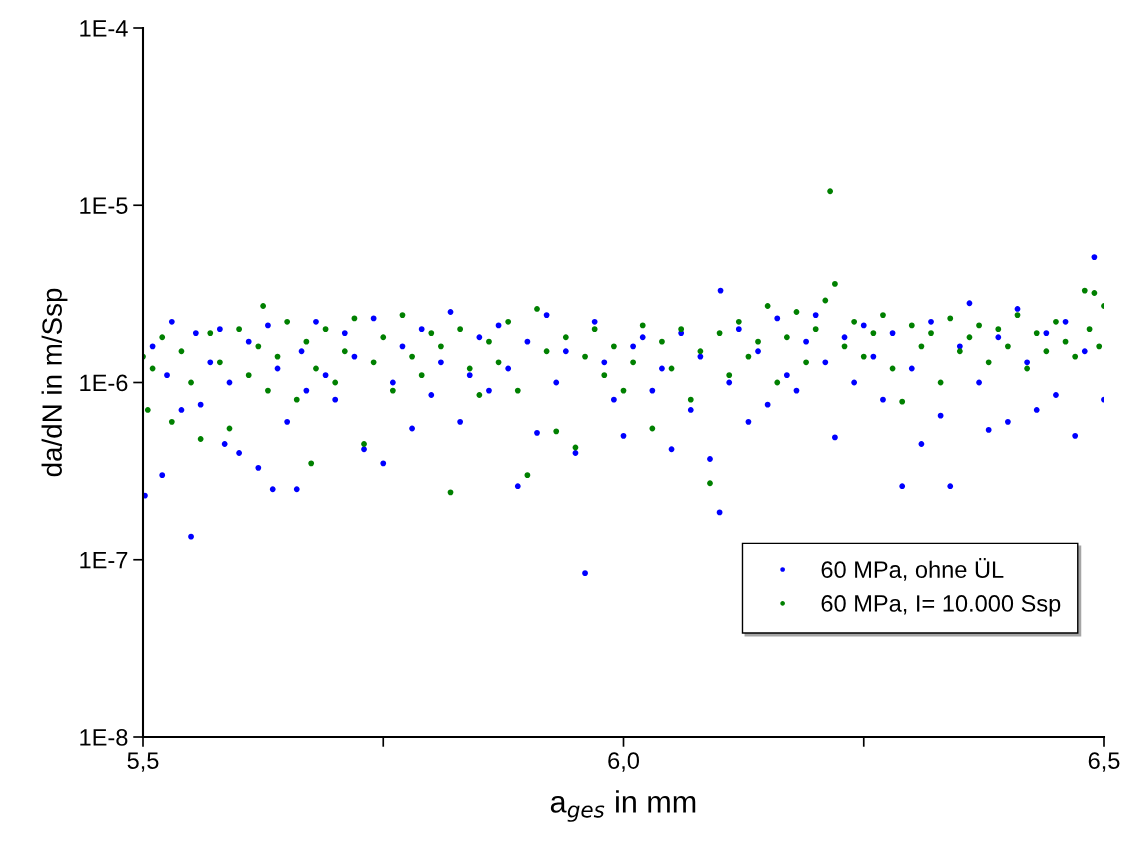 This screenshot has height=863, width=1133. Describe the element at coordinates (104, 560) in the screenshot. I see `y-tick-label: 1E-7` at that location.